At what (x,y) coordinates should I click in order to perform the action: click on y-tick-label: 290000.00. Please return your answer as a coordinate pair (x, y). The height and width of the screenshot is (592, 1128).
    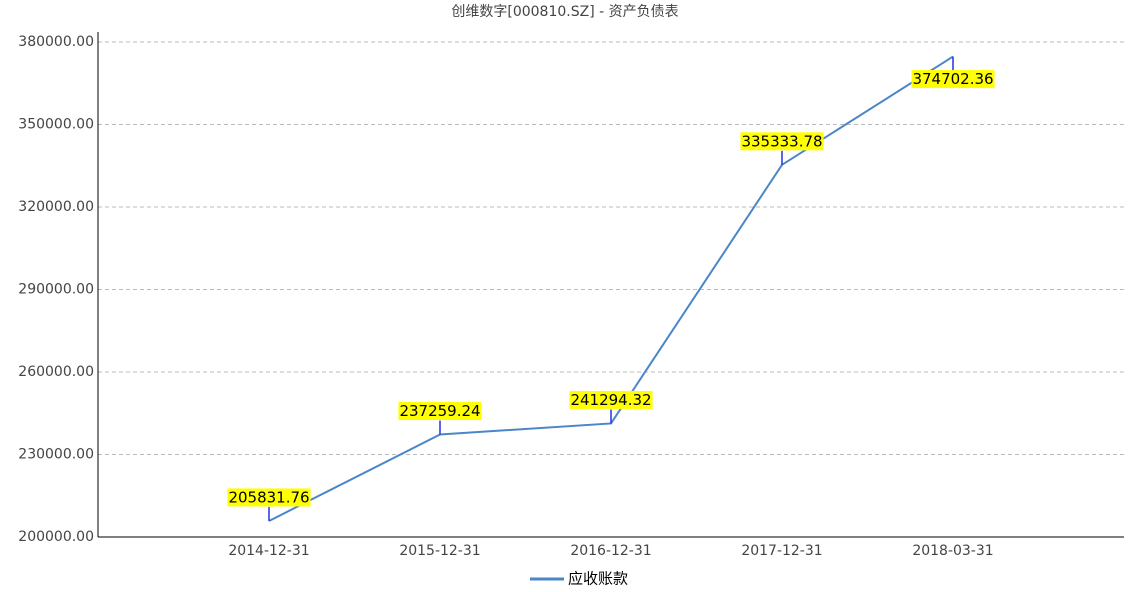
    Looking at the image, I should click on (56, 290).